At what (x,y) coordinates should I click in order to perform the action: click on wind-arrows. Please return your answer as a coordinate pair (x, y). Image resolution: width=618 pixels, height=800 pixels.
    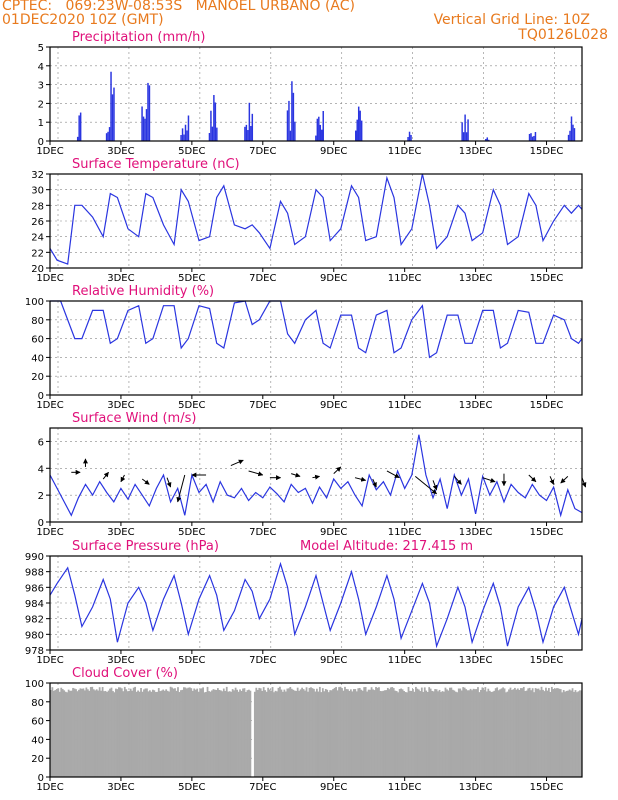
    Looking at the image, I should click on (329, 480).